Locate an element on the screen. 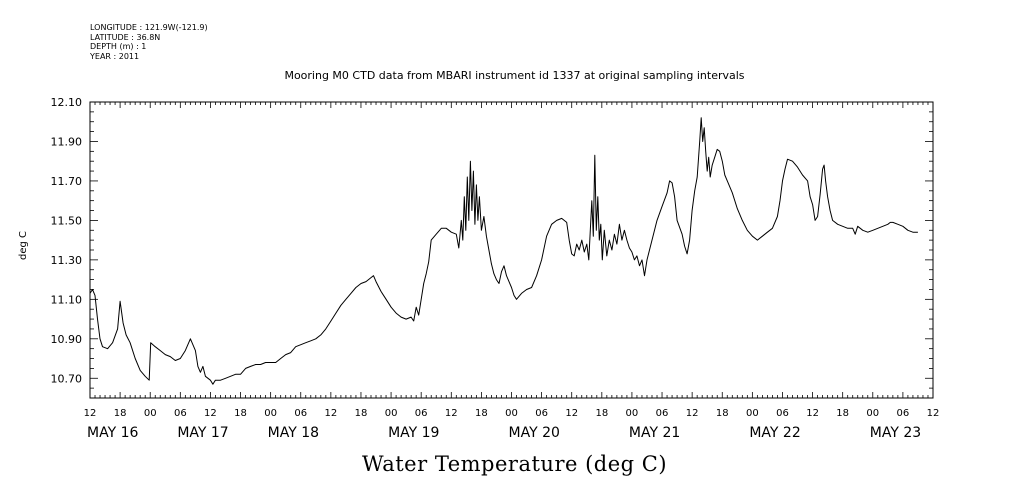 The image size is (1009, 504). date-label: MAY 16 is located at coordinates (112, 433).